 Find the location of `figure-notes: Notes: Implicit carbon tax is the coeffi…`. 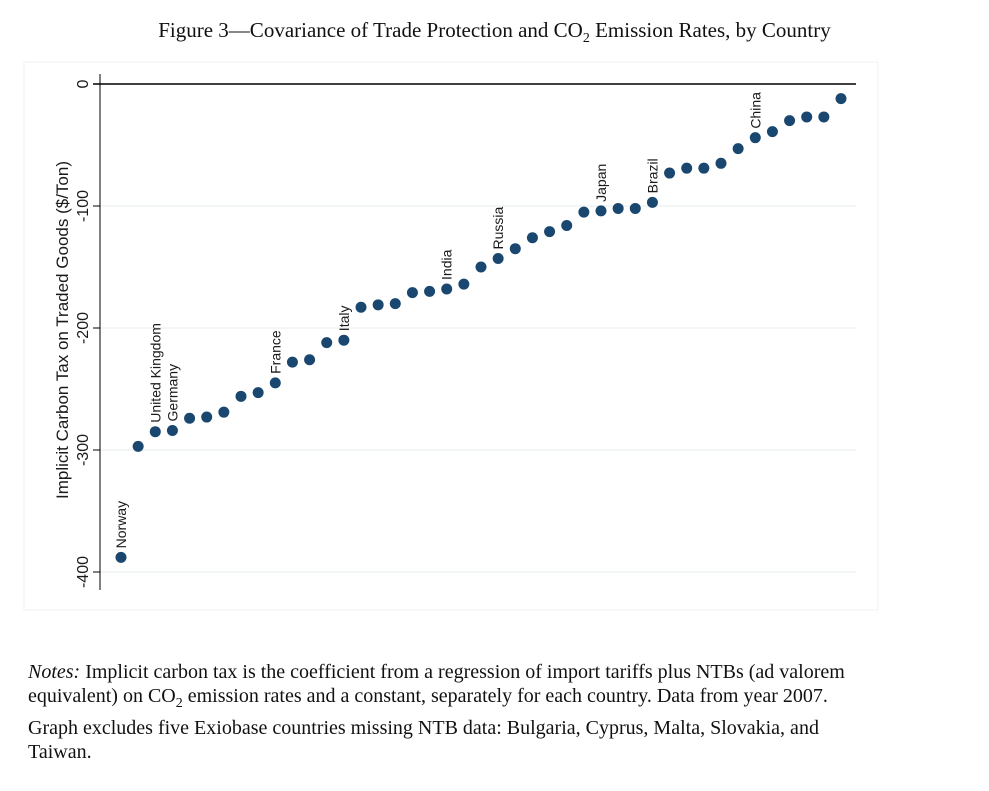

figure-notes: Notes: Implicit carbon tax is the coeffi… is located at coordinates (495, 712).